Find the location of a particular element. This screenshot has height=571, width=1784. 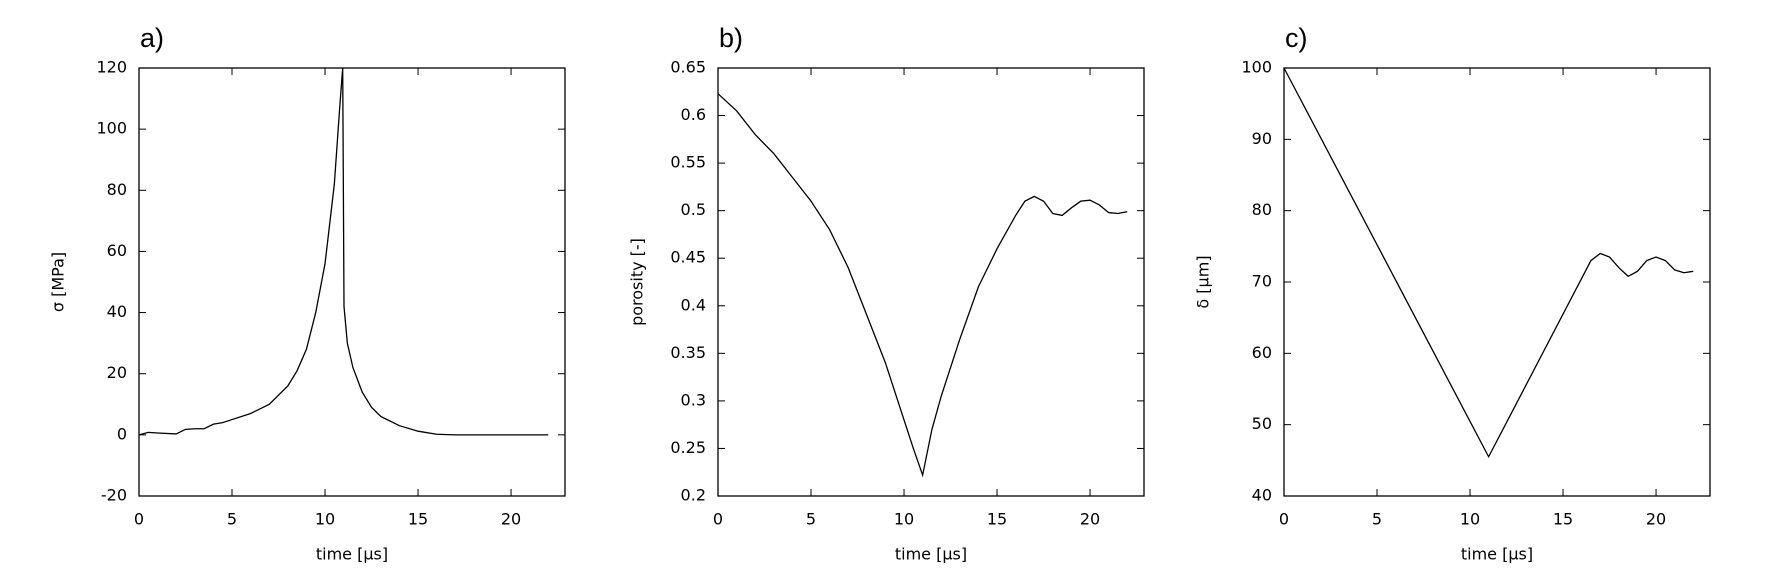

y-tick-label: 0.6 is located at coordinates (693, 114).